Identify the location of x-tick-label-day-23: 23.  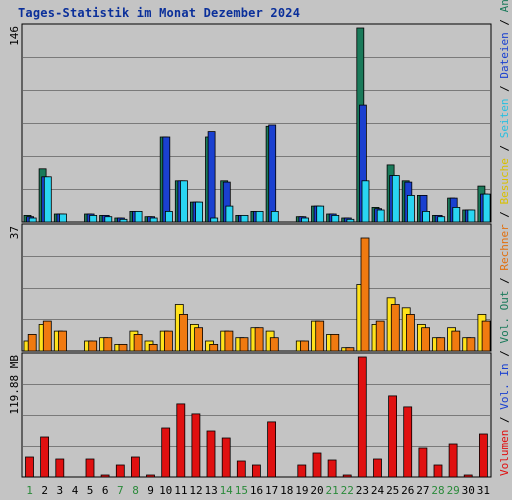
(362, 490).